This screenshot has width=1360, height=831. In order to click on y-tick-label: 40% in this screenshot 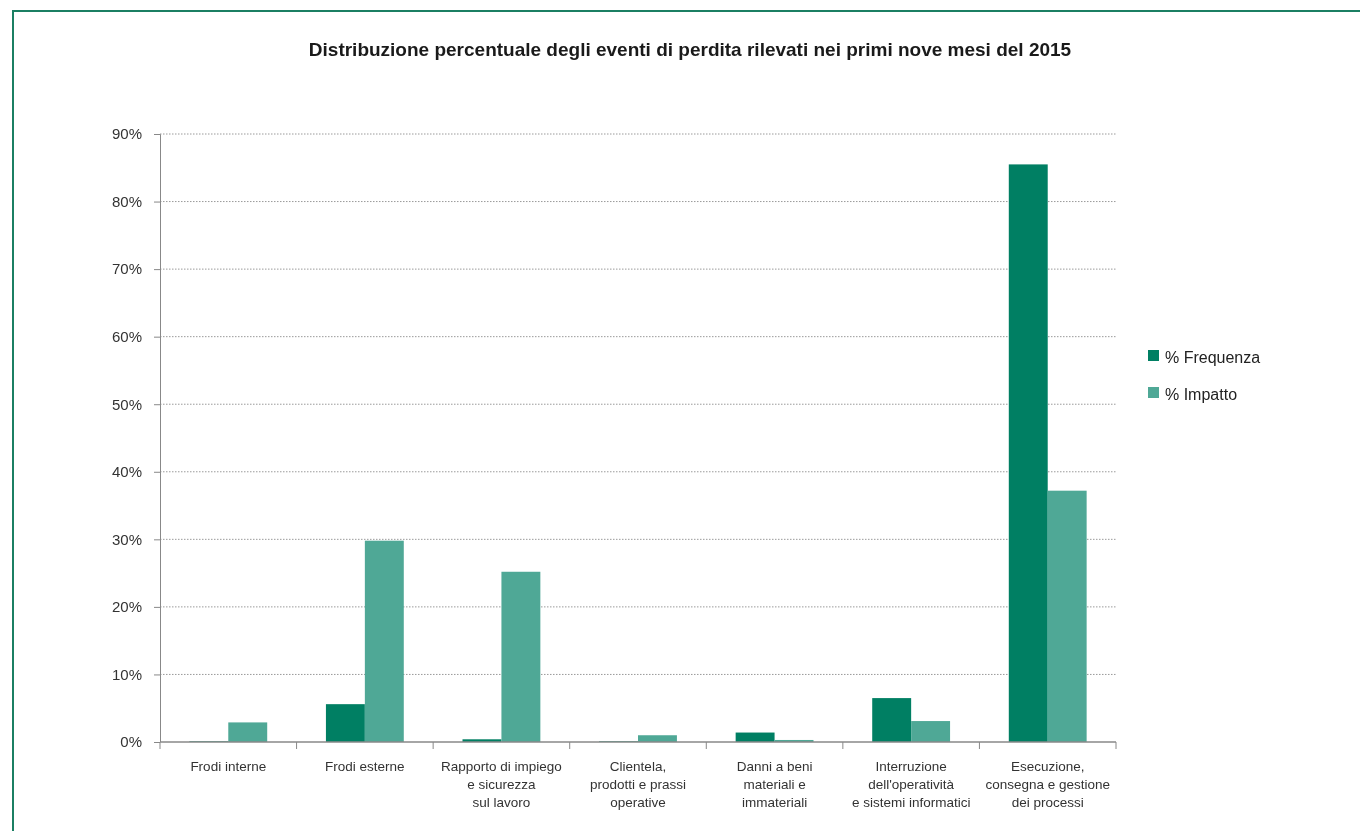, I will do `click(126, 472)`.